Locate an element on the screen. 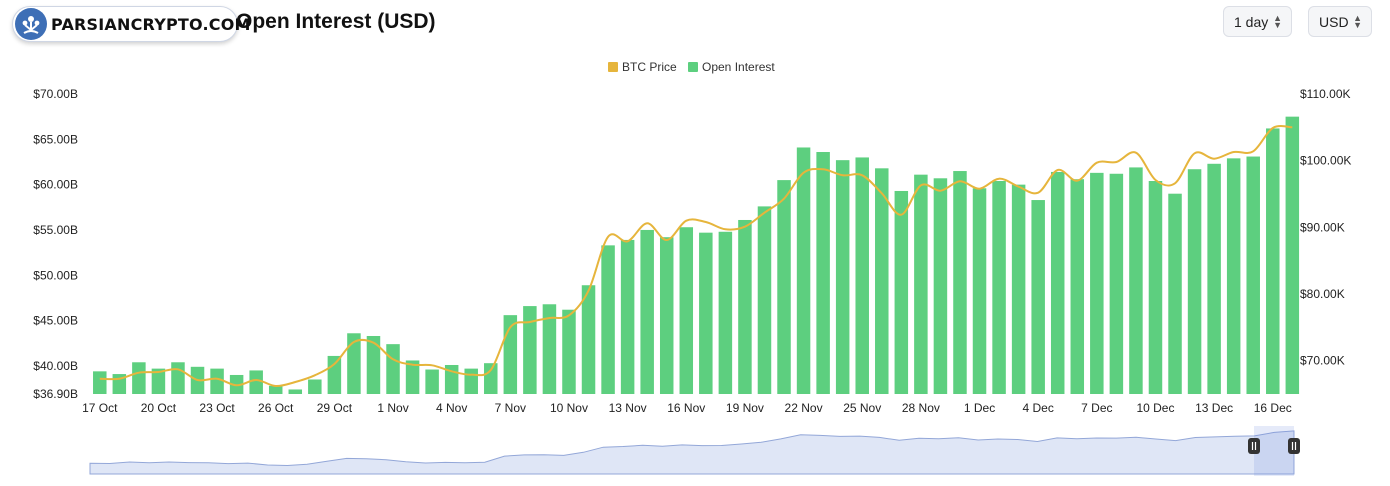 This screenshot has width=1390, height=486. site-logo: PARSIANCRYPTO.COM is located at coordinates (131, 24).